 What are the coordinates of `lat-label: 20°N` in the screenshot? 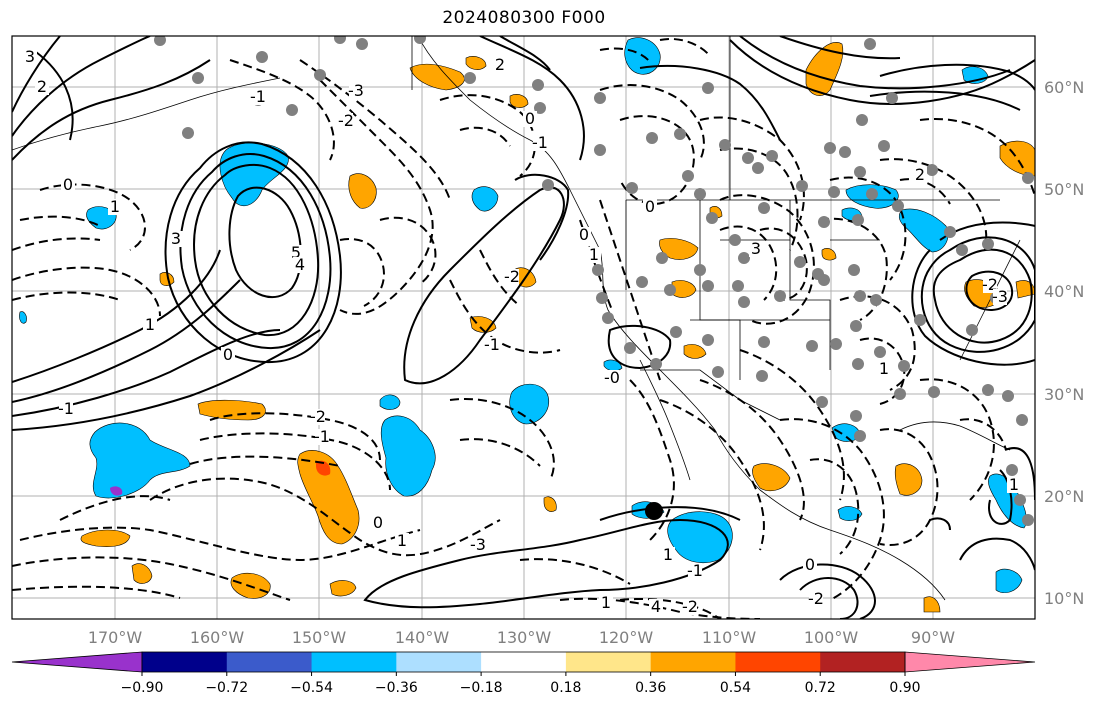 It's located at (1064, 496).